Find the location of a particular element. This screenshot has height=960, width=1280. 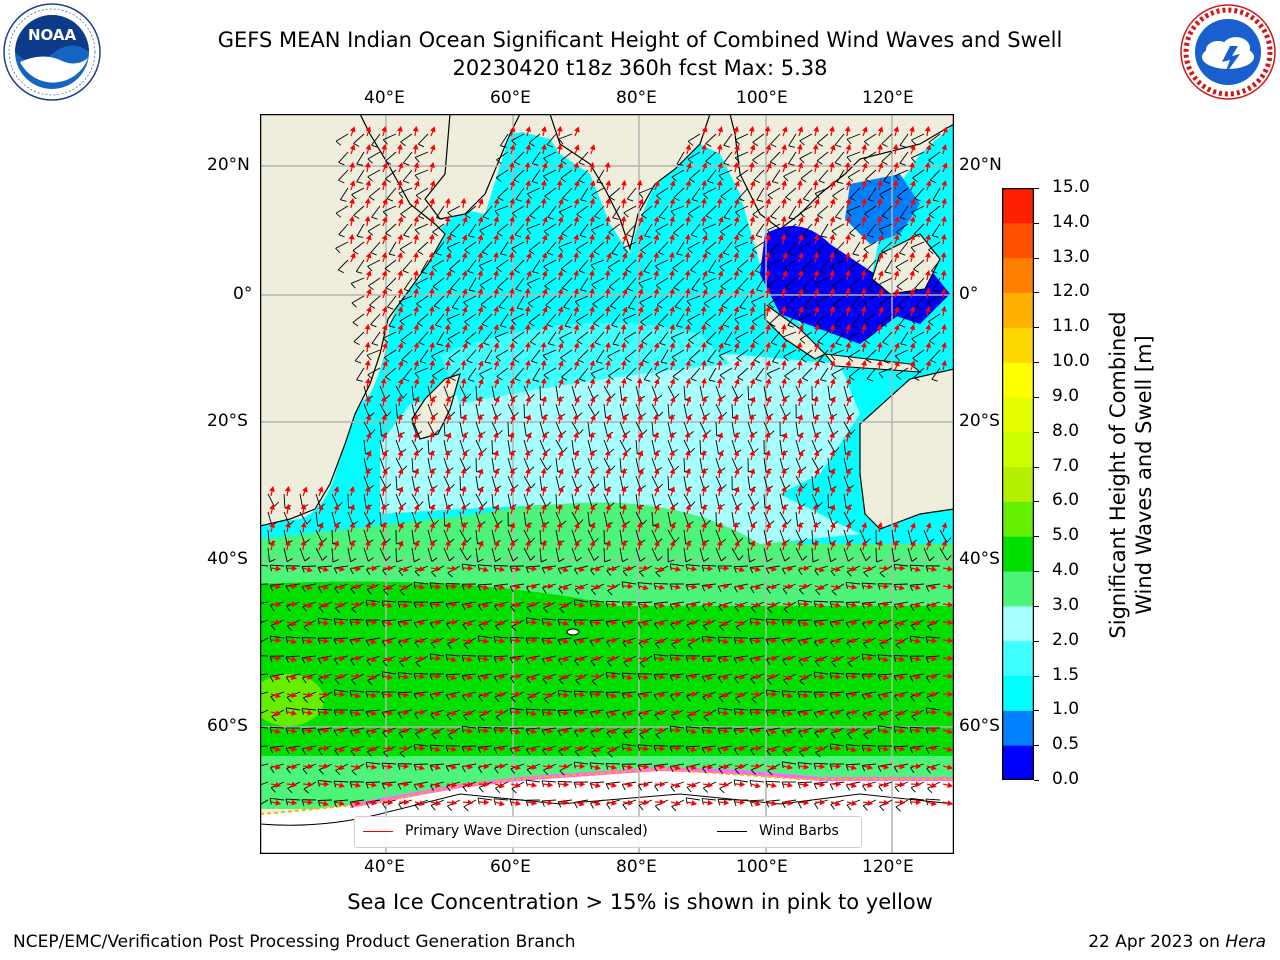

right-lat-label: 0° is located at coordinates (969, 294).